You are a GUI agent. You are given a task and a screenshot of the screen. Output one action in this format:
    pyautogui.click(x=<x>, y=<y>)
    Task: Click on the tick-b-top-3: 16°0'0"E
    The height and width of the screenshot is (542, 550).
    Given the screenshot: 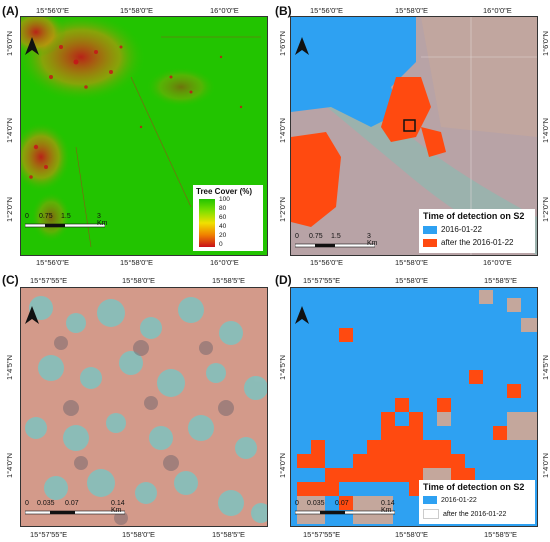 What is the action you would take?
    pyautogui.click(x=497, y=10)
    